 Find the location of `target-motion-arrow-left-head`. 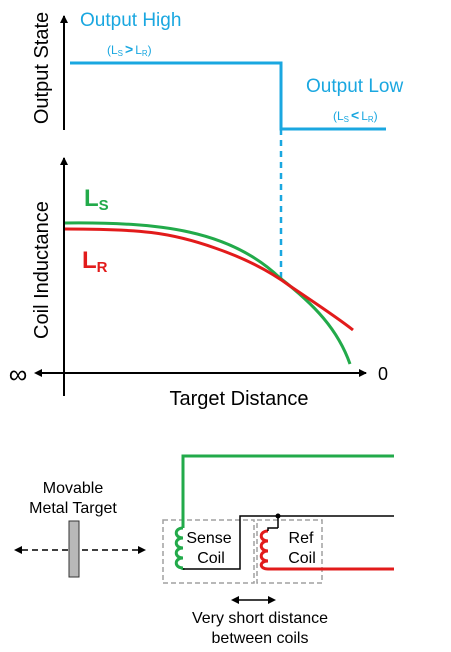

target-motion-arrow-left-head is located at coordinates (18, 550).